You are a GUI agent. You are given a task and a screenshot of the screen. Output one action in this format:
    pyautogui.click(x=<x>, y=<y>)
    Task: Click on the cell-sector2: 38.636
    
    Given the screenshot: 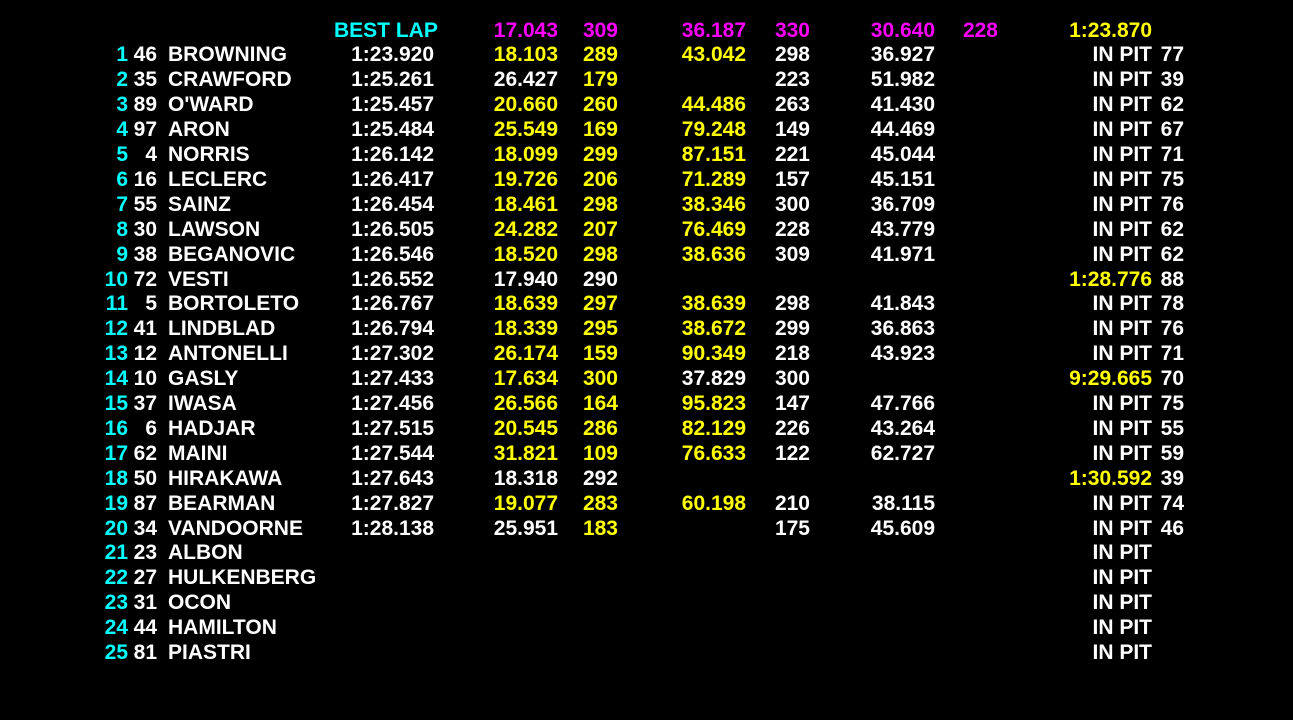 What is the action you would take?
    pyautogui.click(x=713, y=254)
    